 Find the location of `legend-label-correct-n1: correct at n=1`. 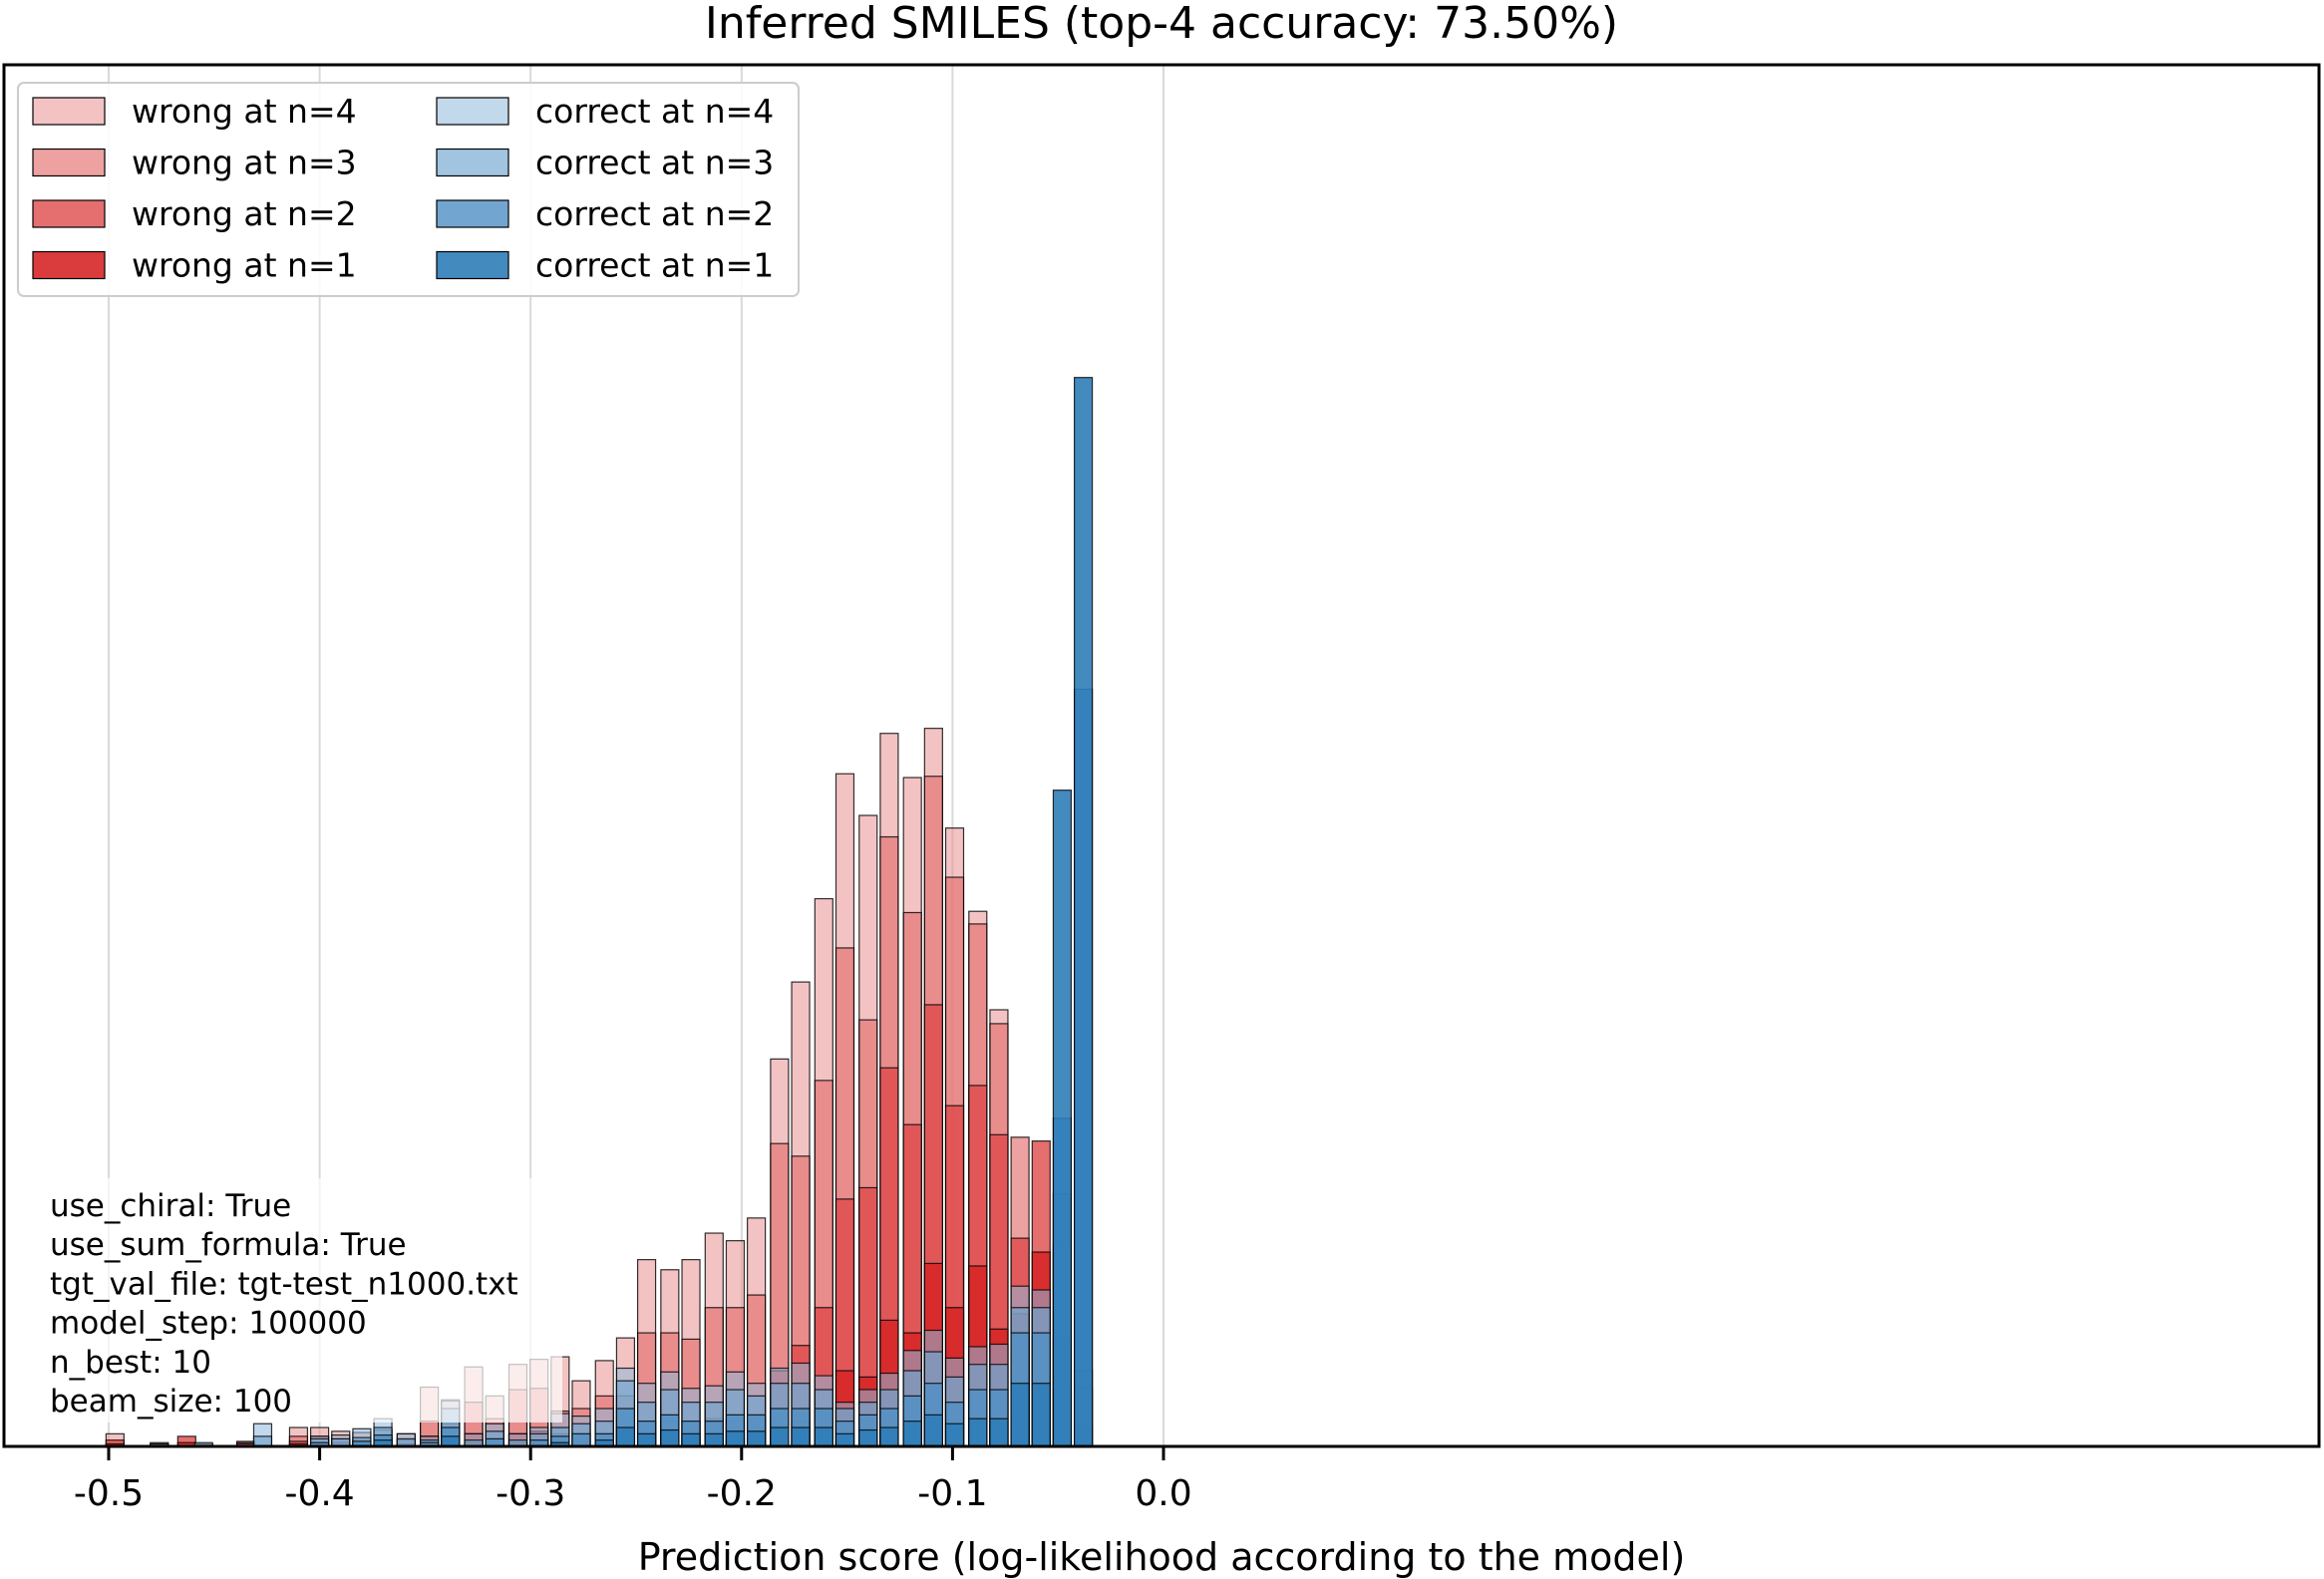

legend-label-correct-n1: correct at n=1 is located at coordinates (654, 265).